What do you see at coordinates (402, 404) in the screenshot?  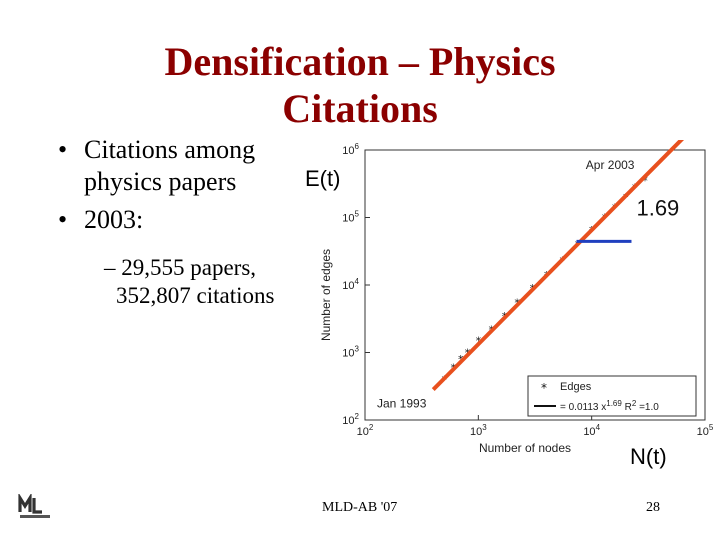 I see `annotation-start: Jan 1993` at bounding box center [402, 404].